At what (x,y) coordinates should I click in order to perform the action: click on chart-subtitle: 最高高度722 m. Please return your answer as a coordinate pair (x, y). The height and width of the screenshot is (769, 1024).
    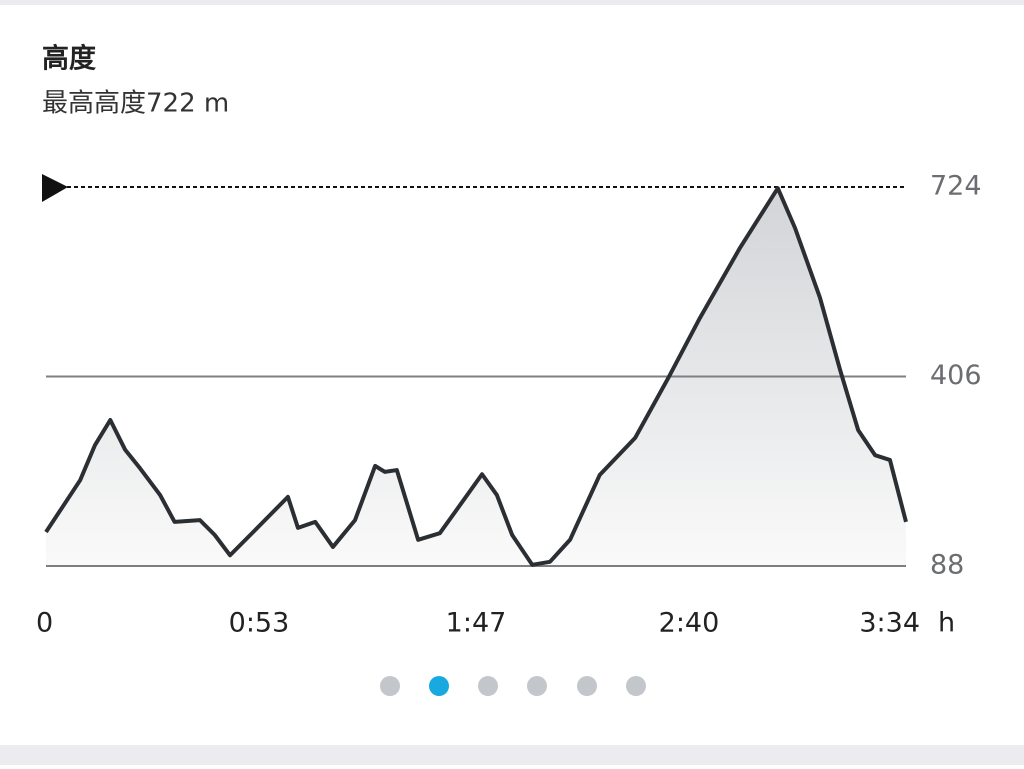
    Looking at the image, I should click on (135, 104).